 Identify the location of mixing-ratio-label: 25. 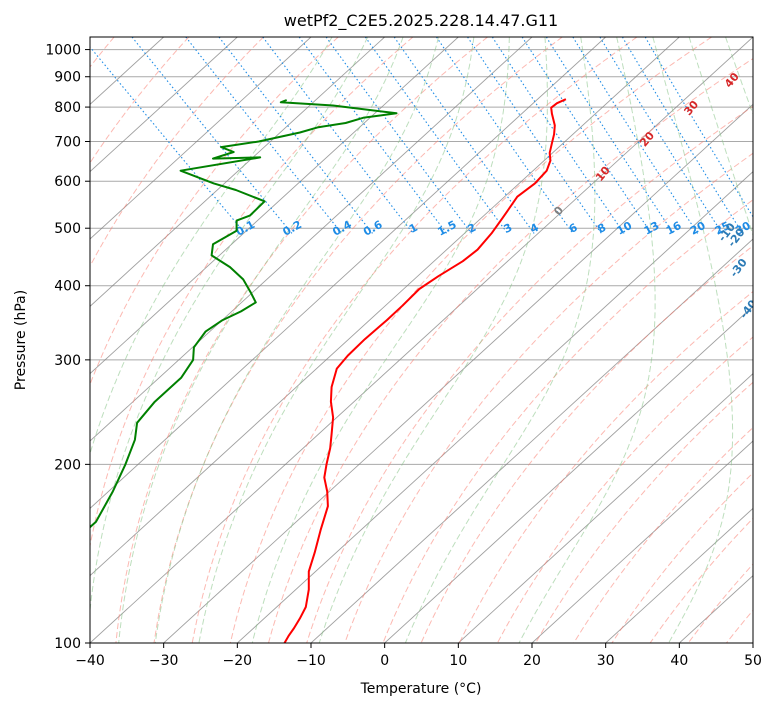
(723, 228).